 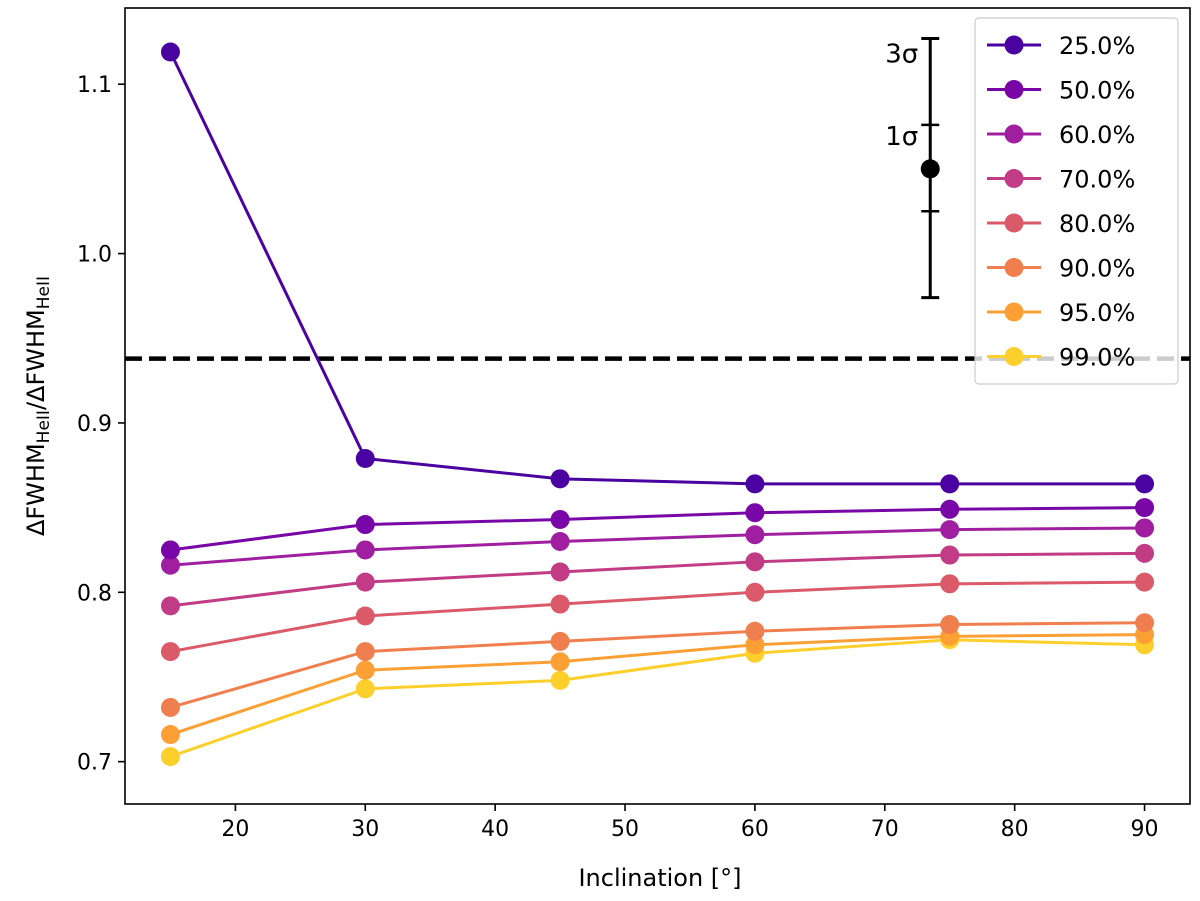 I want to click on sigma-label-1: 1σ, so click(x=901, y=137).